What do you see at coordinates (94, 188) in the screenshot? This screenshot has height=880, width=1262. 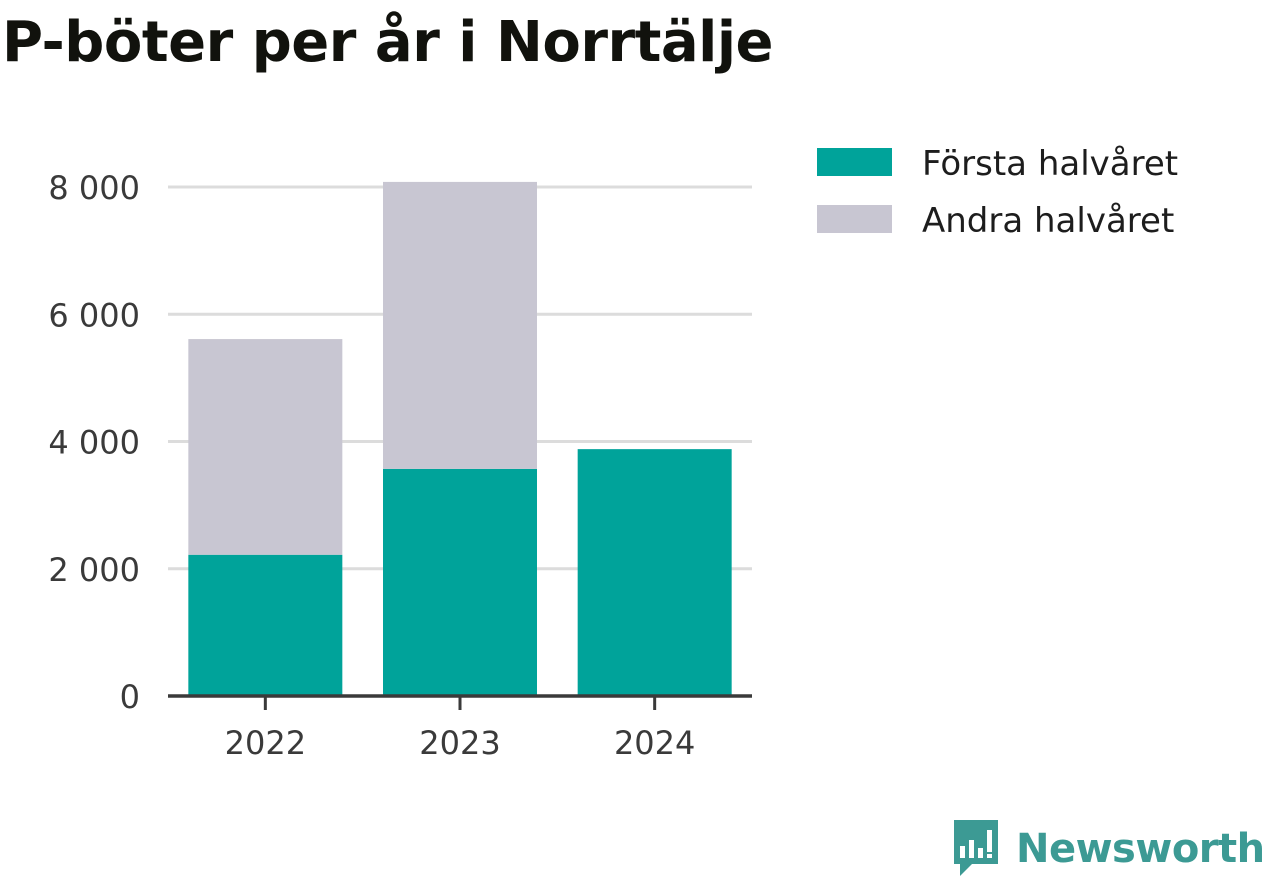 I see `y-tick-label: 8 000` at bounding box center [94, 188].